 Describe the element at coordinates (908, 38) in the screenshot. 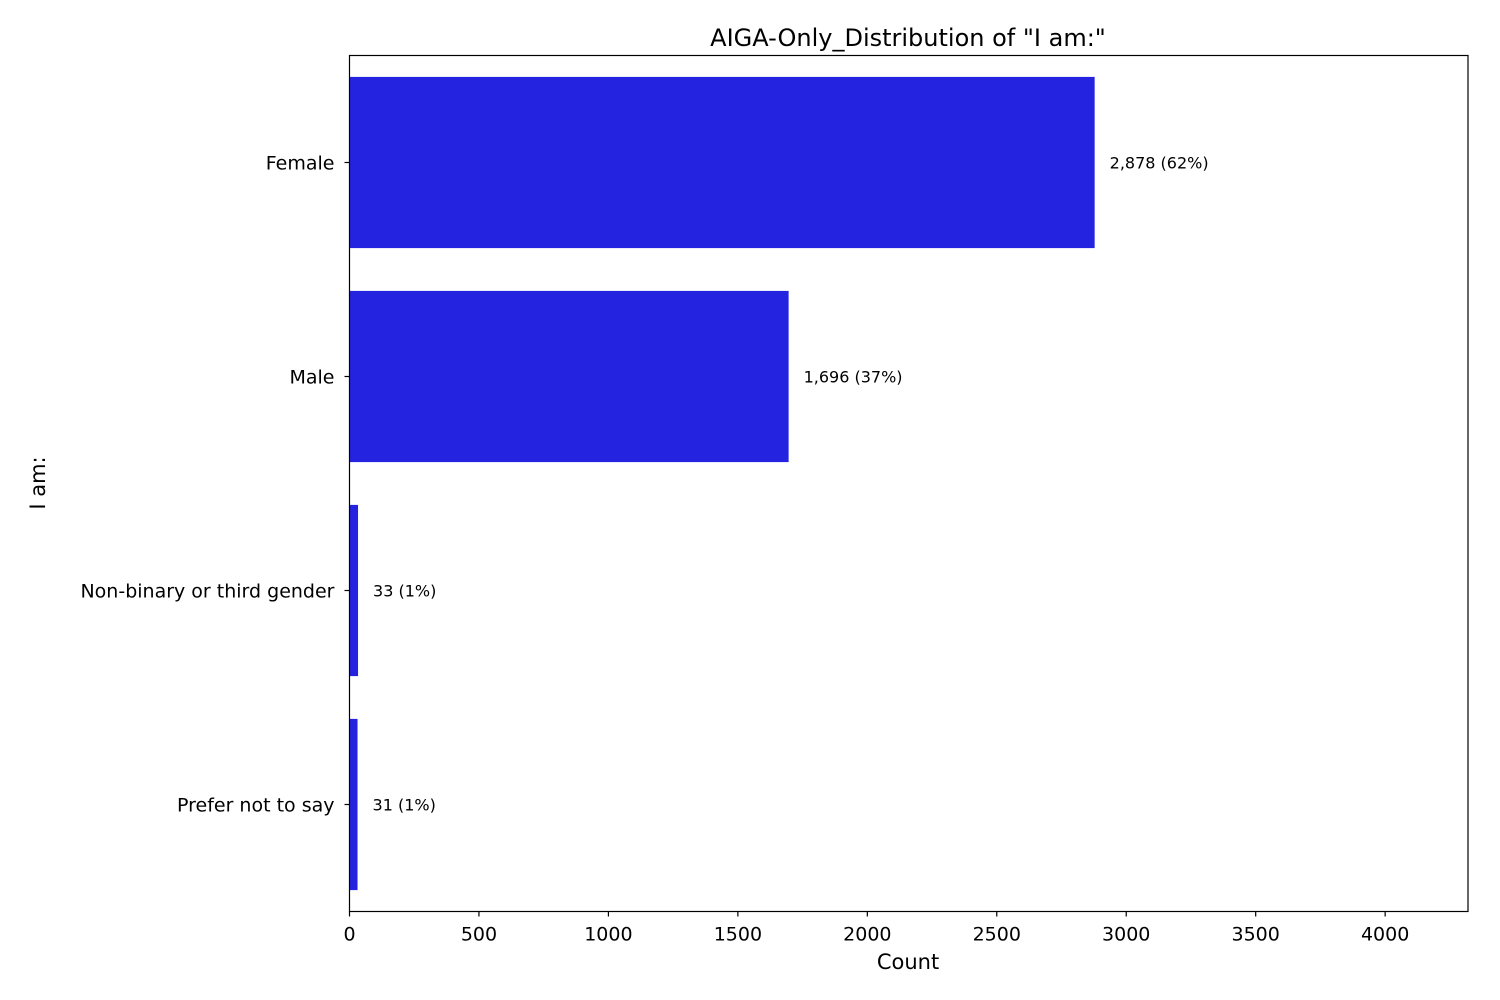

I see `chart-title: AIGA-Only_Distribution of "I am:"` at that location.